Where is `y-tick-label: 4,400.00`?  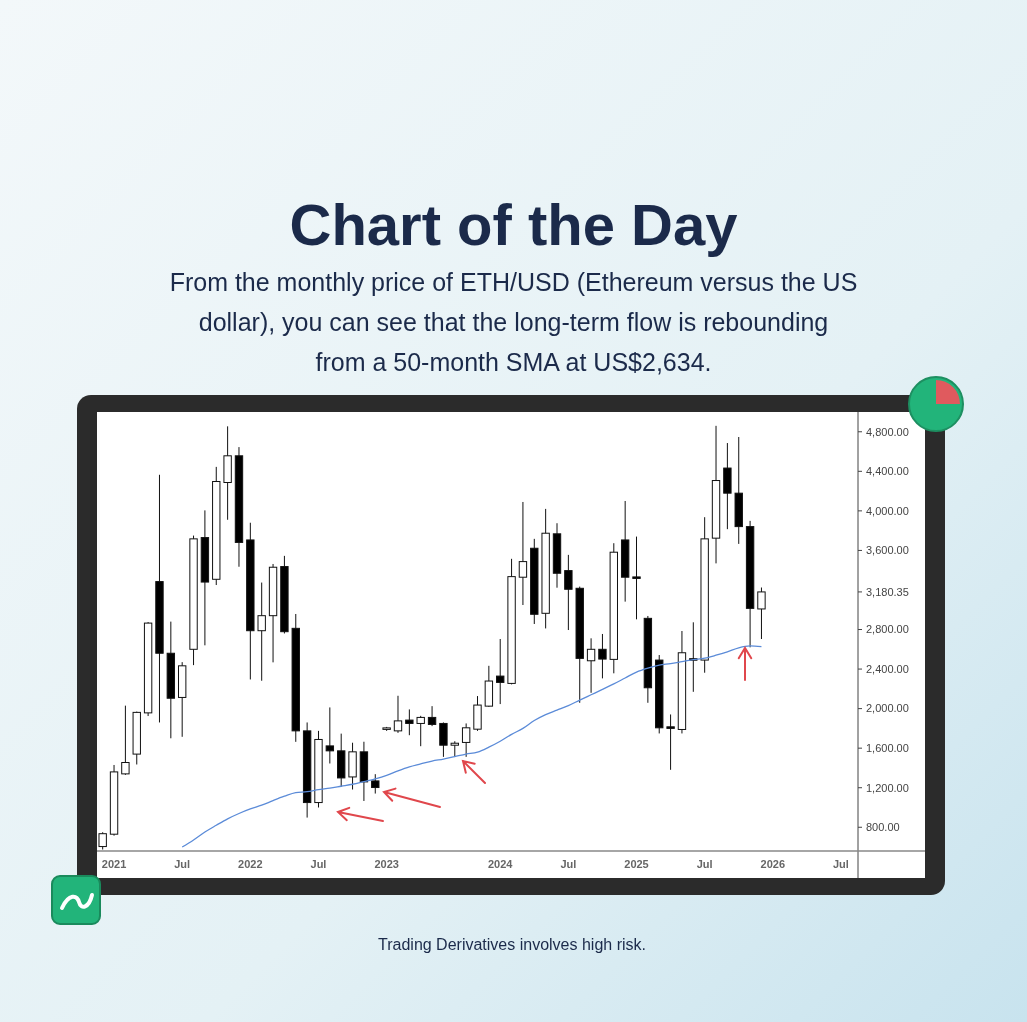 y-tick-label: 4,400.00 is located at coordinates (887, 471).